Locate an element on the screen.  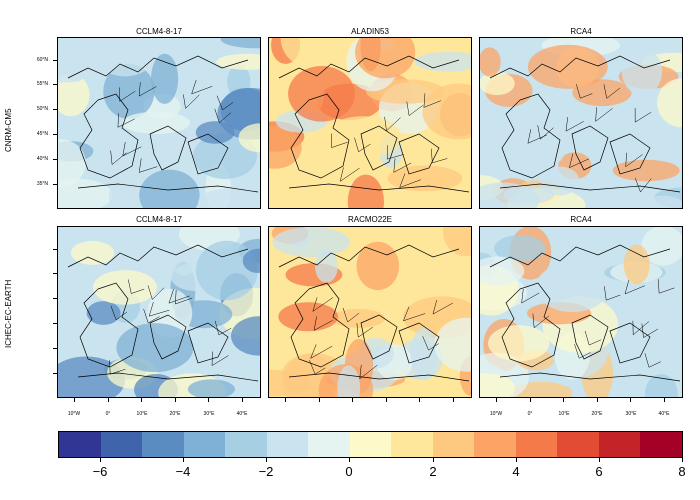
colorbar-label: 6 is located at coordinates (599, 471).